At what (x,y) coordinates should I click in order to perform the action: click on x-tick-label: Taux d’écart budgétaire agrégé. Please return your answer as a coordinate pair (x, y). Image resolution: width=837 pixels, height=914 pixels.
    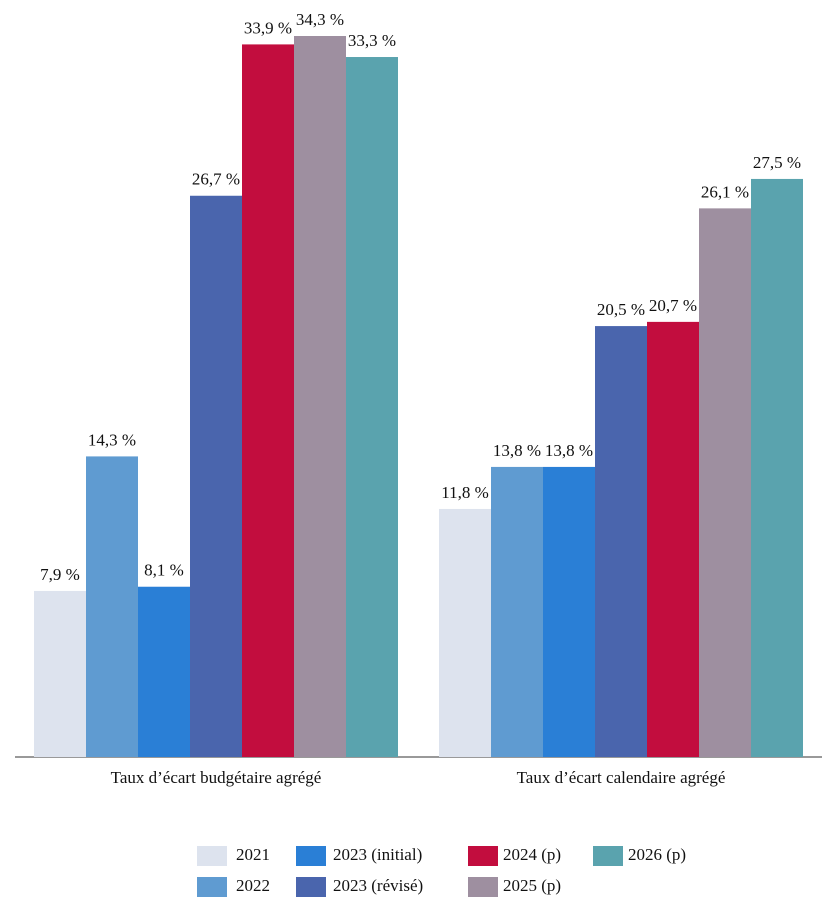
    Looking at the image, I should click on (216, 777).